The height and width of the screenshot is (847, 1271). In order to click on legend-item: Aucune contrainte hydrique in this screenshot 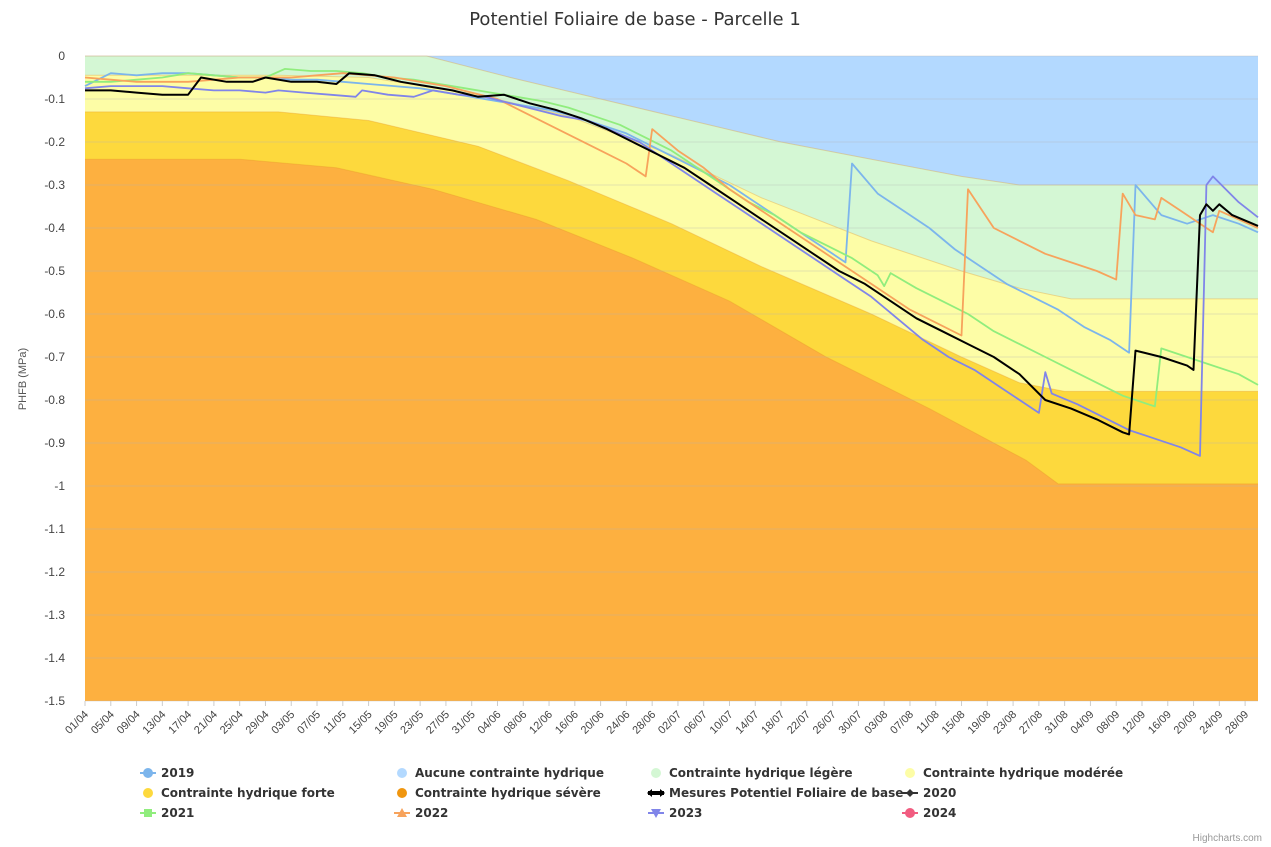, I will do `click(500, 773)`.